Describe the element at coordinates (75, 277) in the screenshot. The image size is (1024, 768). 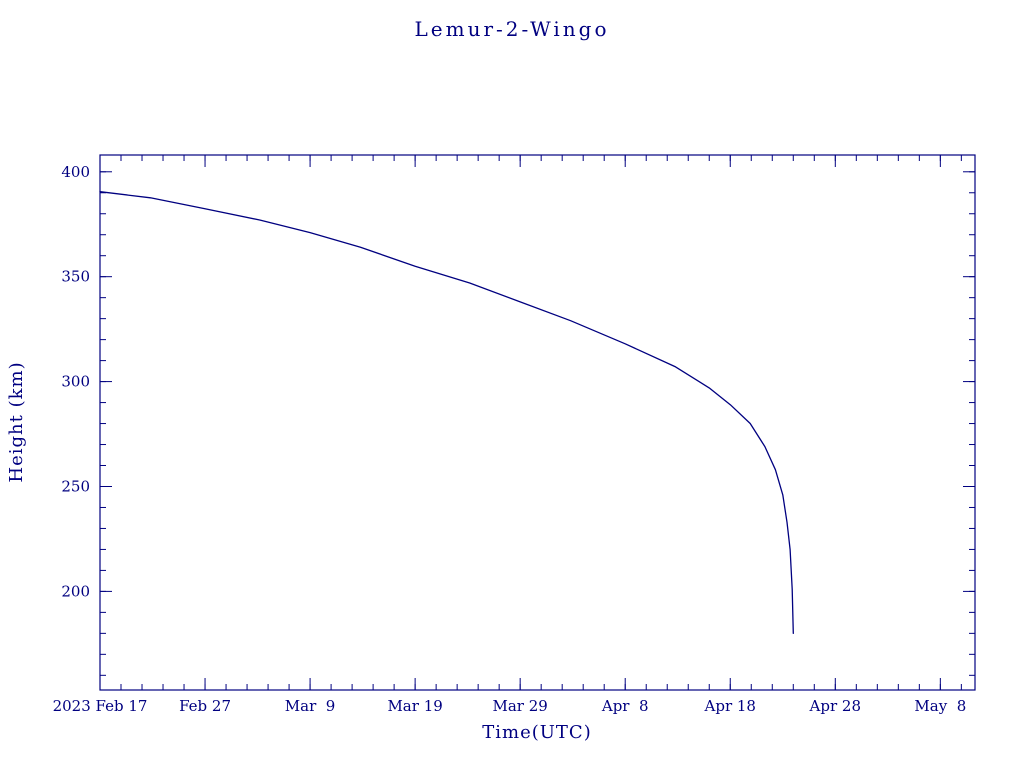
I see `y-tick-label: 350` at that location.